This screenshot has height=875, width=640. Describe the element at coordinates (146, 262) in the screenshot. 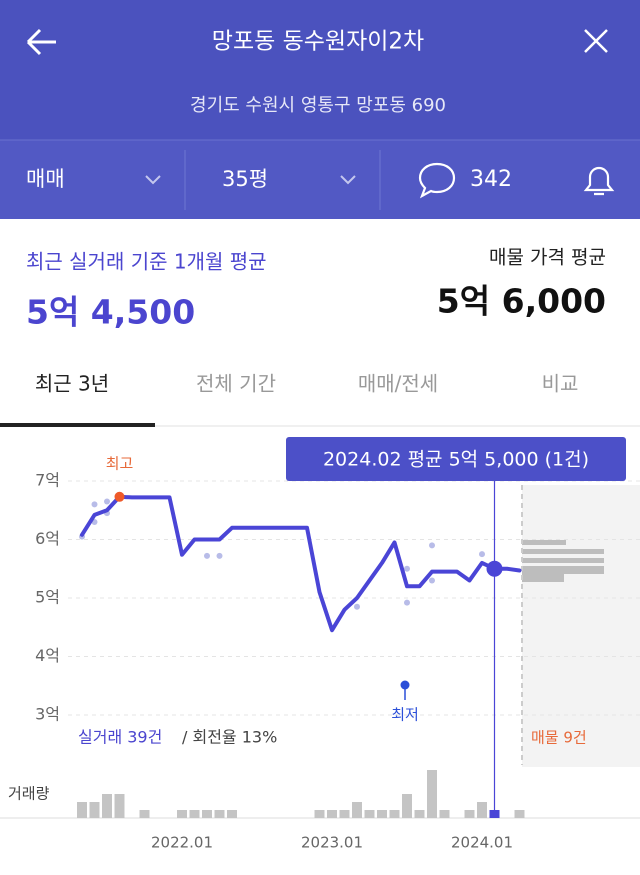

I see `recent-label: 최근 실거래 기준 1개월 평균` at that location.